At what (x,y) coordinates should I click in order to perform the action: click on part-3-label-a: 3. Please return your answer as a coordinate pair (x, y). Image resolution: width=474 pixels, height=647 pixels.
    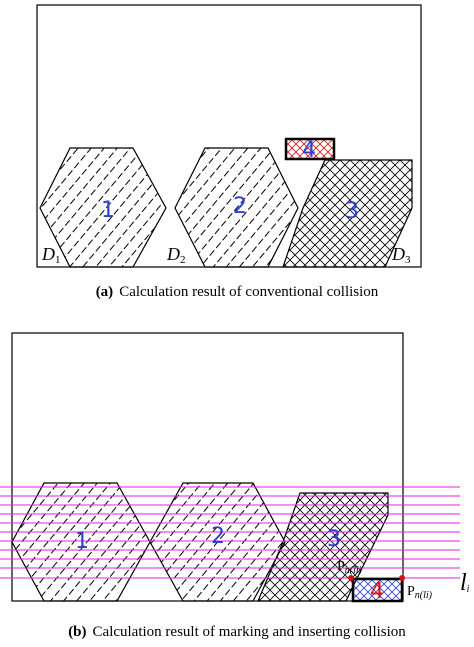
    Looking at the image, I should click on (352, 211).